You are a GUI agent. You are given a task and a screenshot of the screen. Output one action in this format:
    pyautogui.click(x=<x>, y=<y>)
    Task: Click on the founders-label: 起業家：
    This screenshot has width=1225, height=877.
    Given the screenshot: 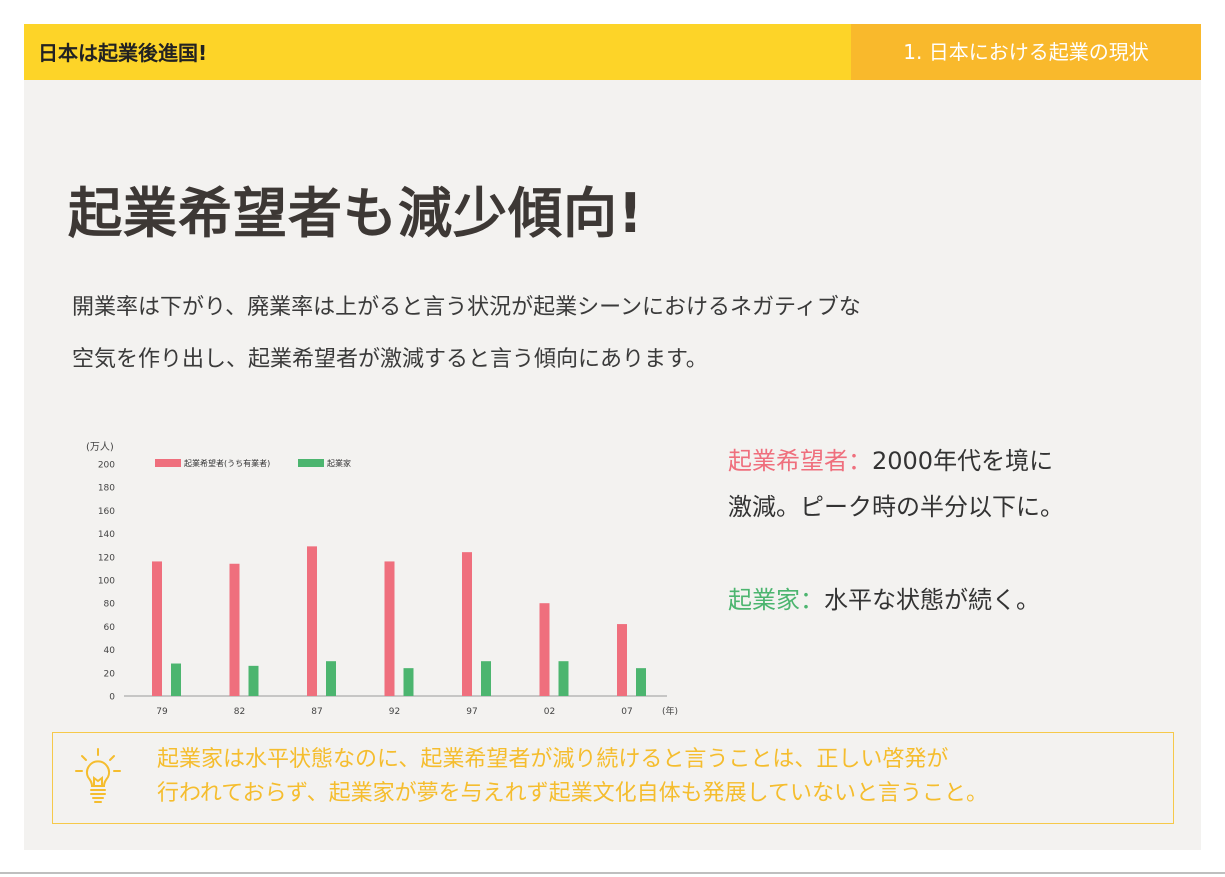 What is the action you would take?
    pyautogui.click(x=776, y=600)
    